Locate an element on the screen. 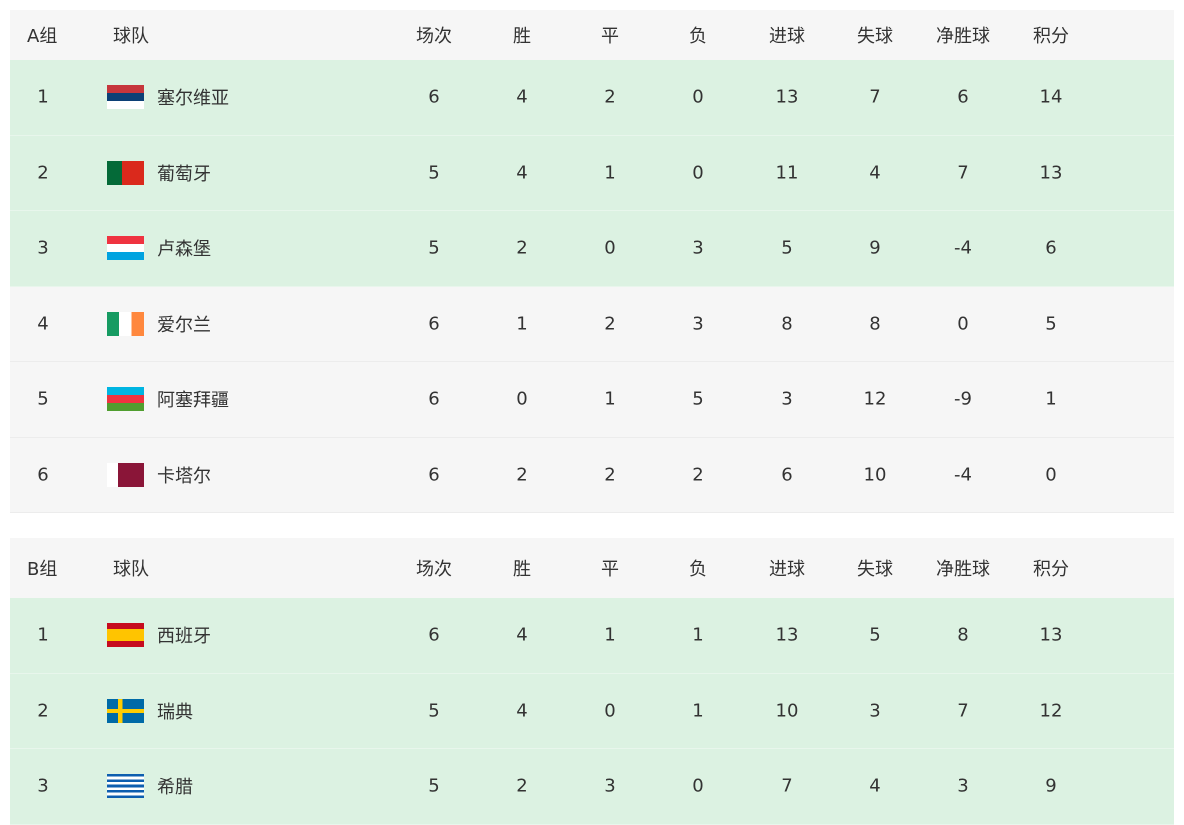 Image resolution: width=1184 pixels, height=825 pixels. group-name: B组 is located at coordinates (42, 569).